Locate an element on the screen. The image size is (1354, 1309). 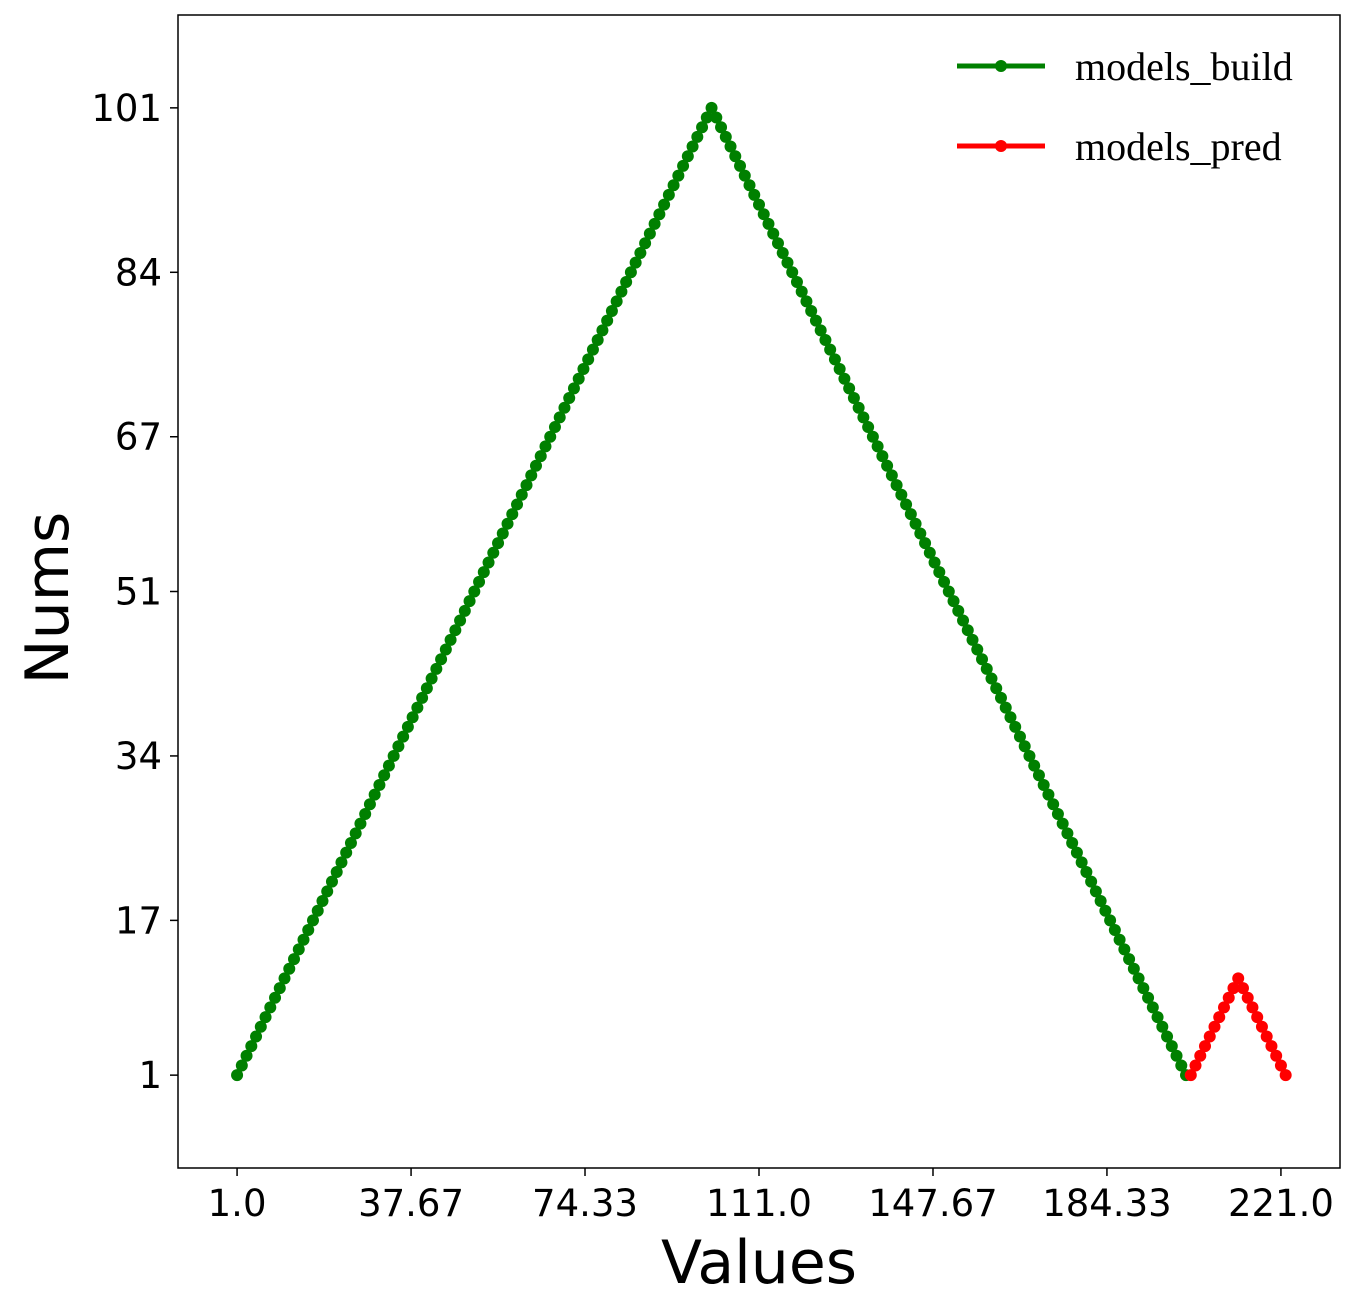
x-tick-label: 74.33 is located at coordinates (585, 1203).